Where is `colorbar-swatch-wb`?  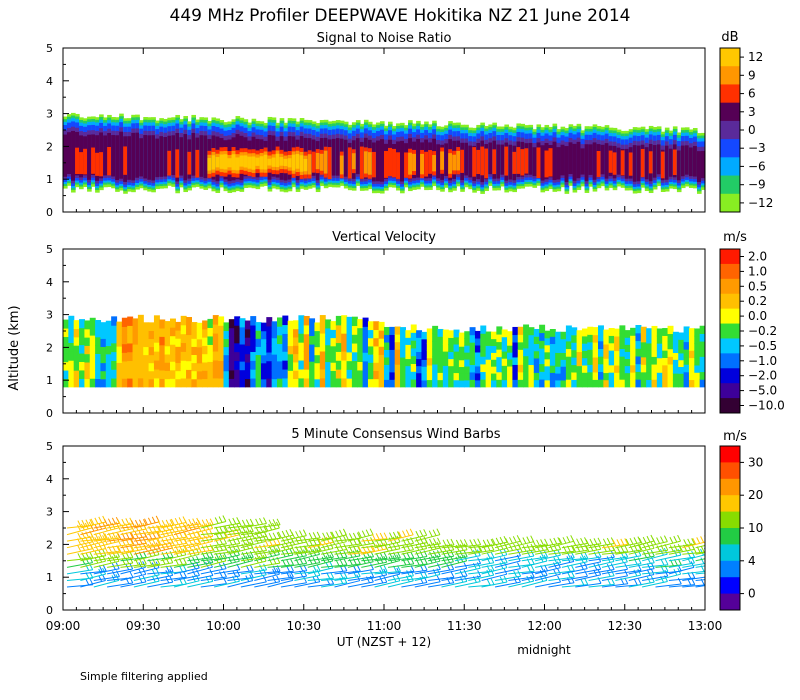
colorbar-swatch-wb is located at coordinates (730, 569).